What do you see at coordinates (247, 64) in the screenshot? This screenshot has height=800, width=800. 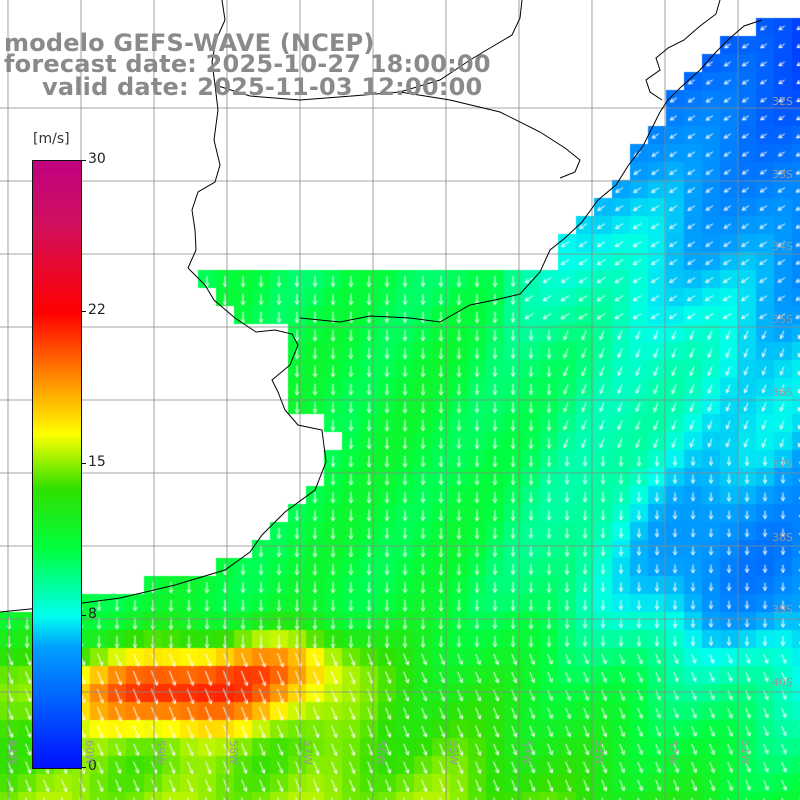 I see `forecast-date: forecast date: 2025-10-27 18:00:00` at bounding box center [247, 64].